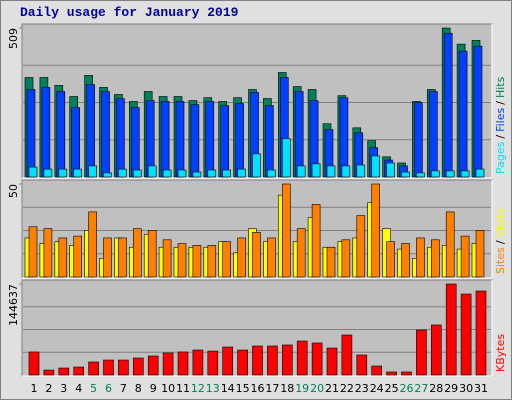 This screenshot has height=400, width=512. I want to click on x-tick-label: 6, so click(108, 388).